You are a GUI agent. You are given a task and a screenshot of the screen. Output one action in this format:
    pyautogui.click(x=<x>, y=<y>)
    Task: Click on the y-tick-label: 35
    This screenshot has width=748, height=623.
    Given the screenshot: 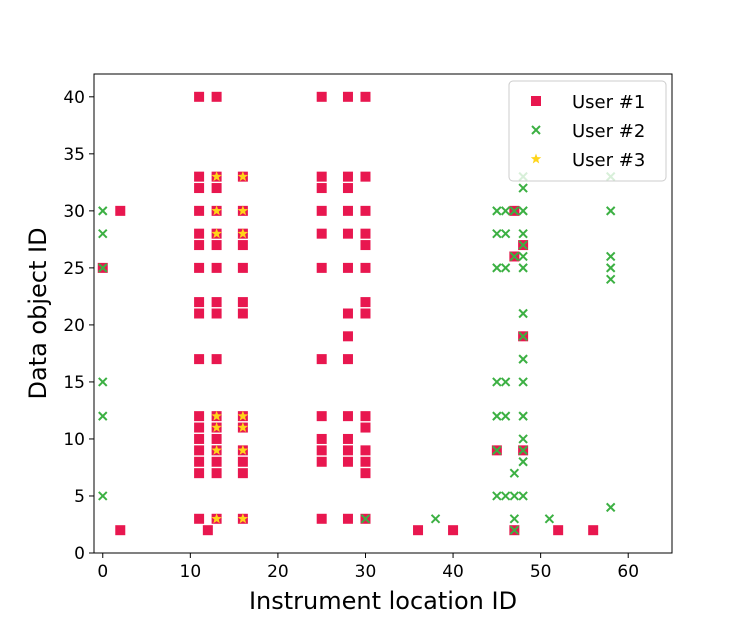 What is the action you would take?
    pyautogui.click(x=74, y=155)
    